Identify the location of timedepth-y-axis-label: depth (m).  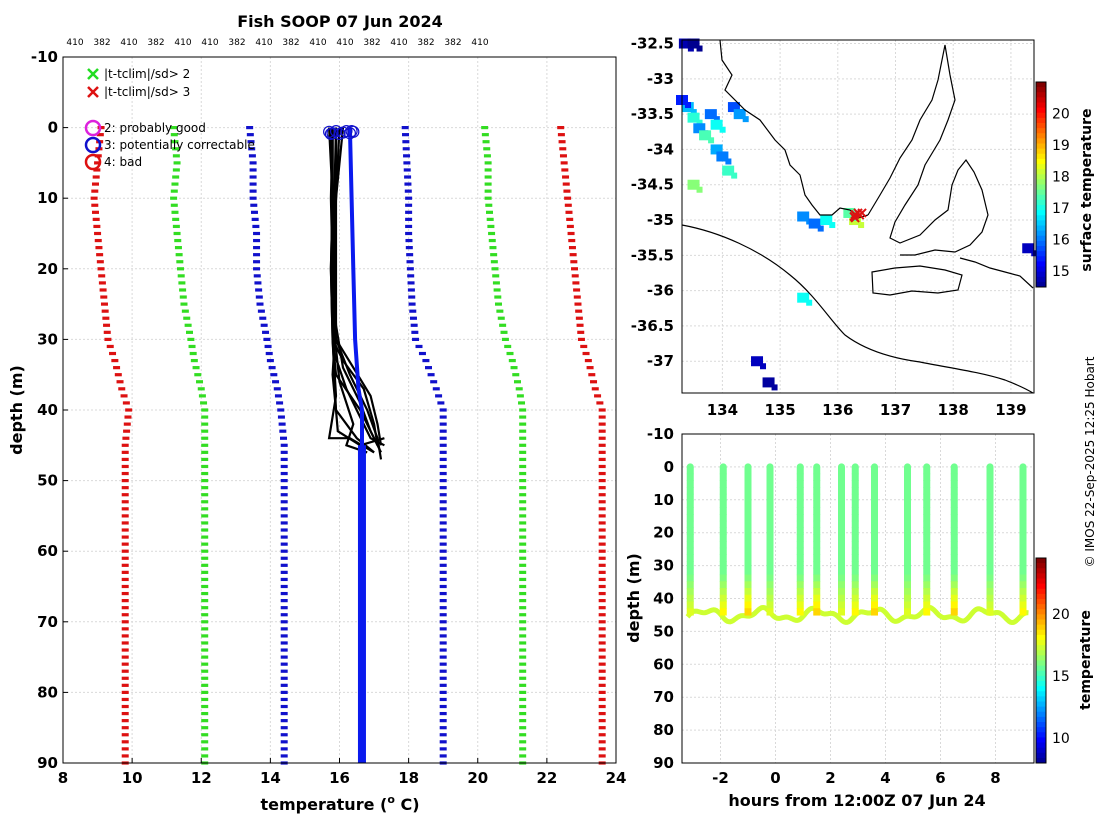
(633, 598).